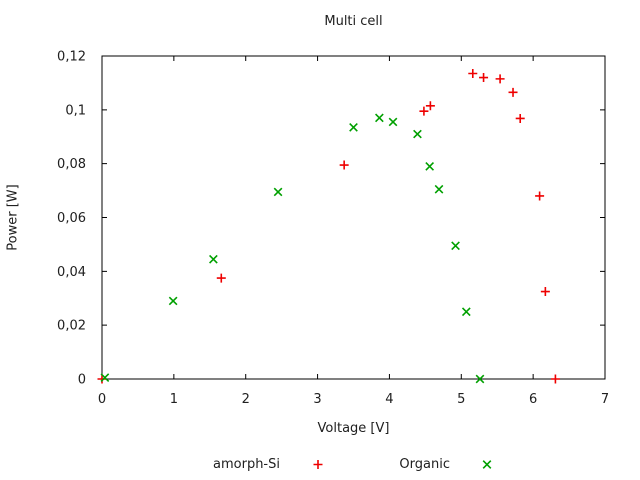 Image resolution: width=640 pixels, height=480 pixels. What do you see at coordinates (487, 464) in the screenshot?
I see `legend-marker-organic-icon` at bounding box center [487, 464].